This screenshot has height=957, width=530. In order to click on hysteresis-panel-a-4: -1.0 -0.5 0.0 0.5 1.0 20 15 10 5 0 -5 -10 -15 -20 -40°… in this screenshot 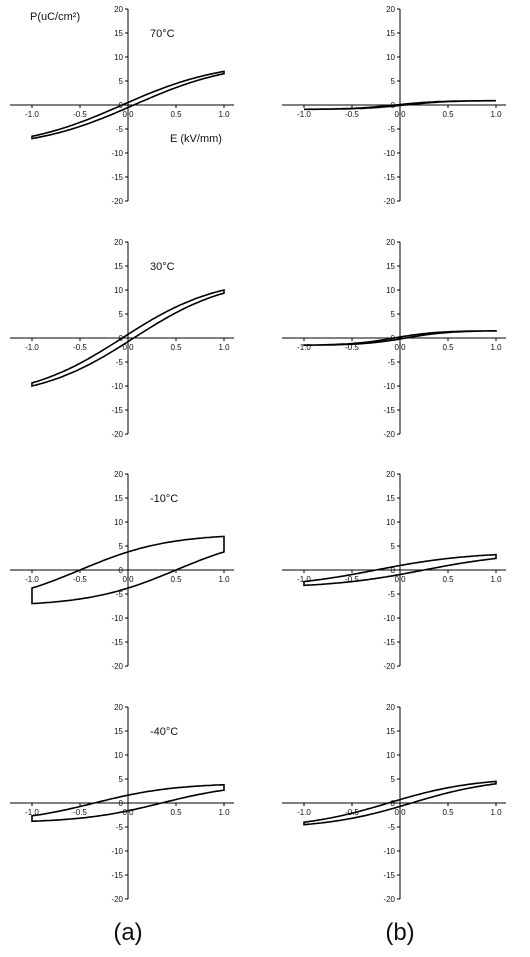, I will do `click(122, 803)`.